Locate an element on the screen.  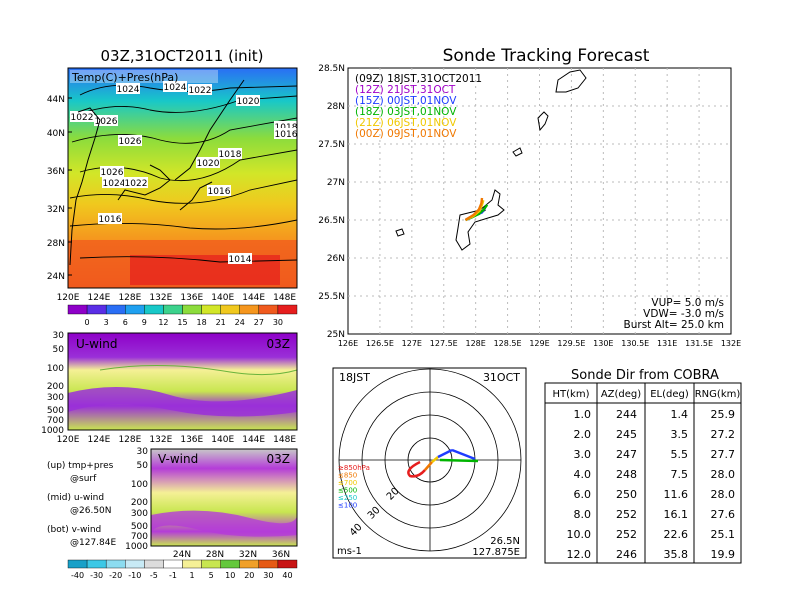
launch-legend-entry: (12Z) 21JST,31OCT is located at coordinates (405, 90).